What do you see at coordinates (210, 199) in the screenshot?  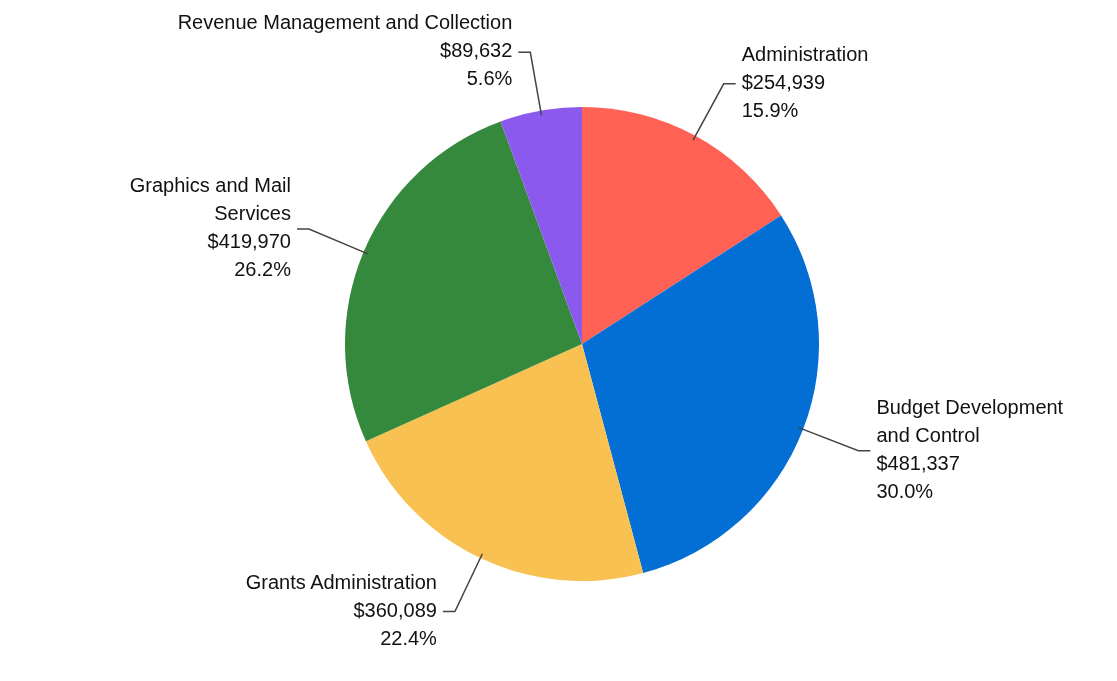 I see `slice-label: Graphics and Mail Services` at bounding box center [210, 199].